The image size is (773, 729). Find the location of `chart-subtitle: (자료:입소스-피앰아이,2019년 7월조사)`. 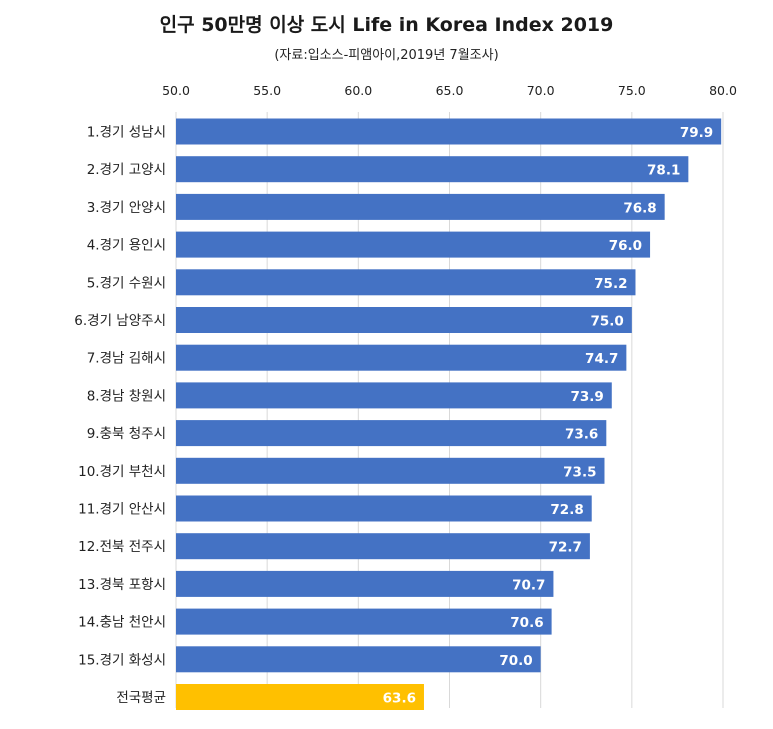

chart-subtitle: (자료:입소스-피앰아이,2019년 7월조사) is located at coordinates (386, 55).